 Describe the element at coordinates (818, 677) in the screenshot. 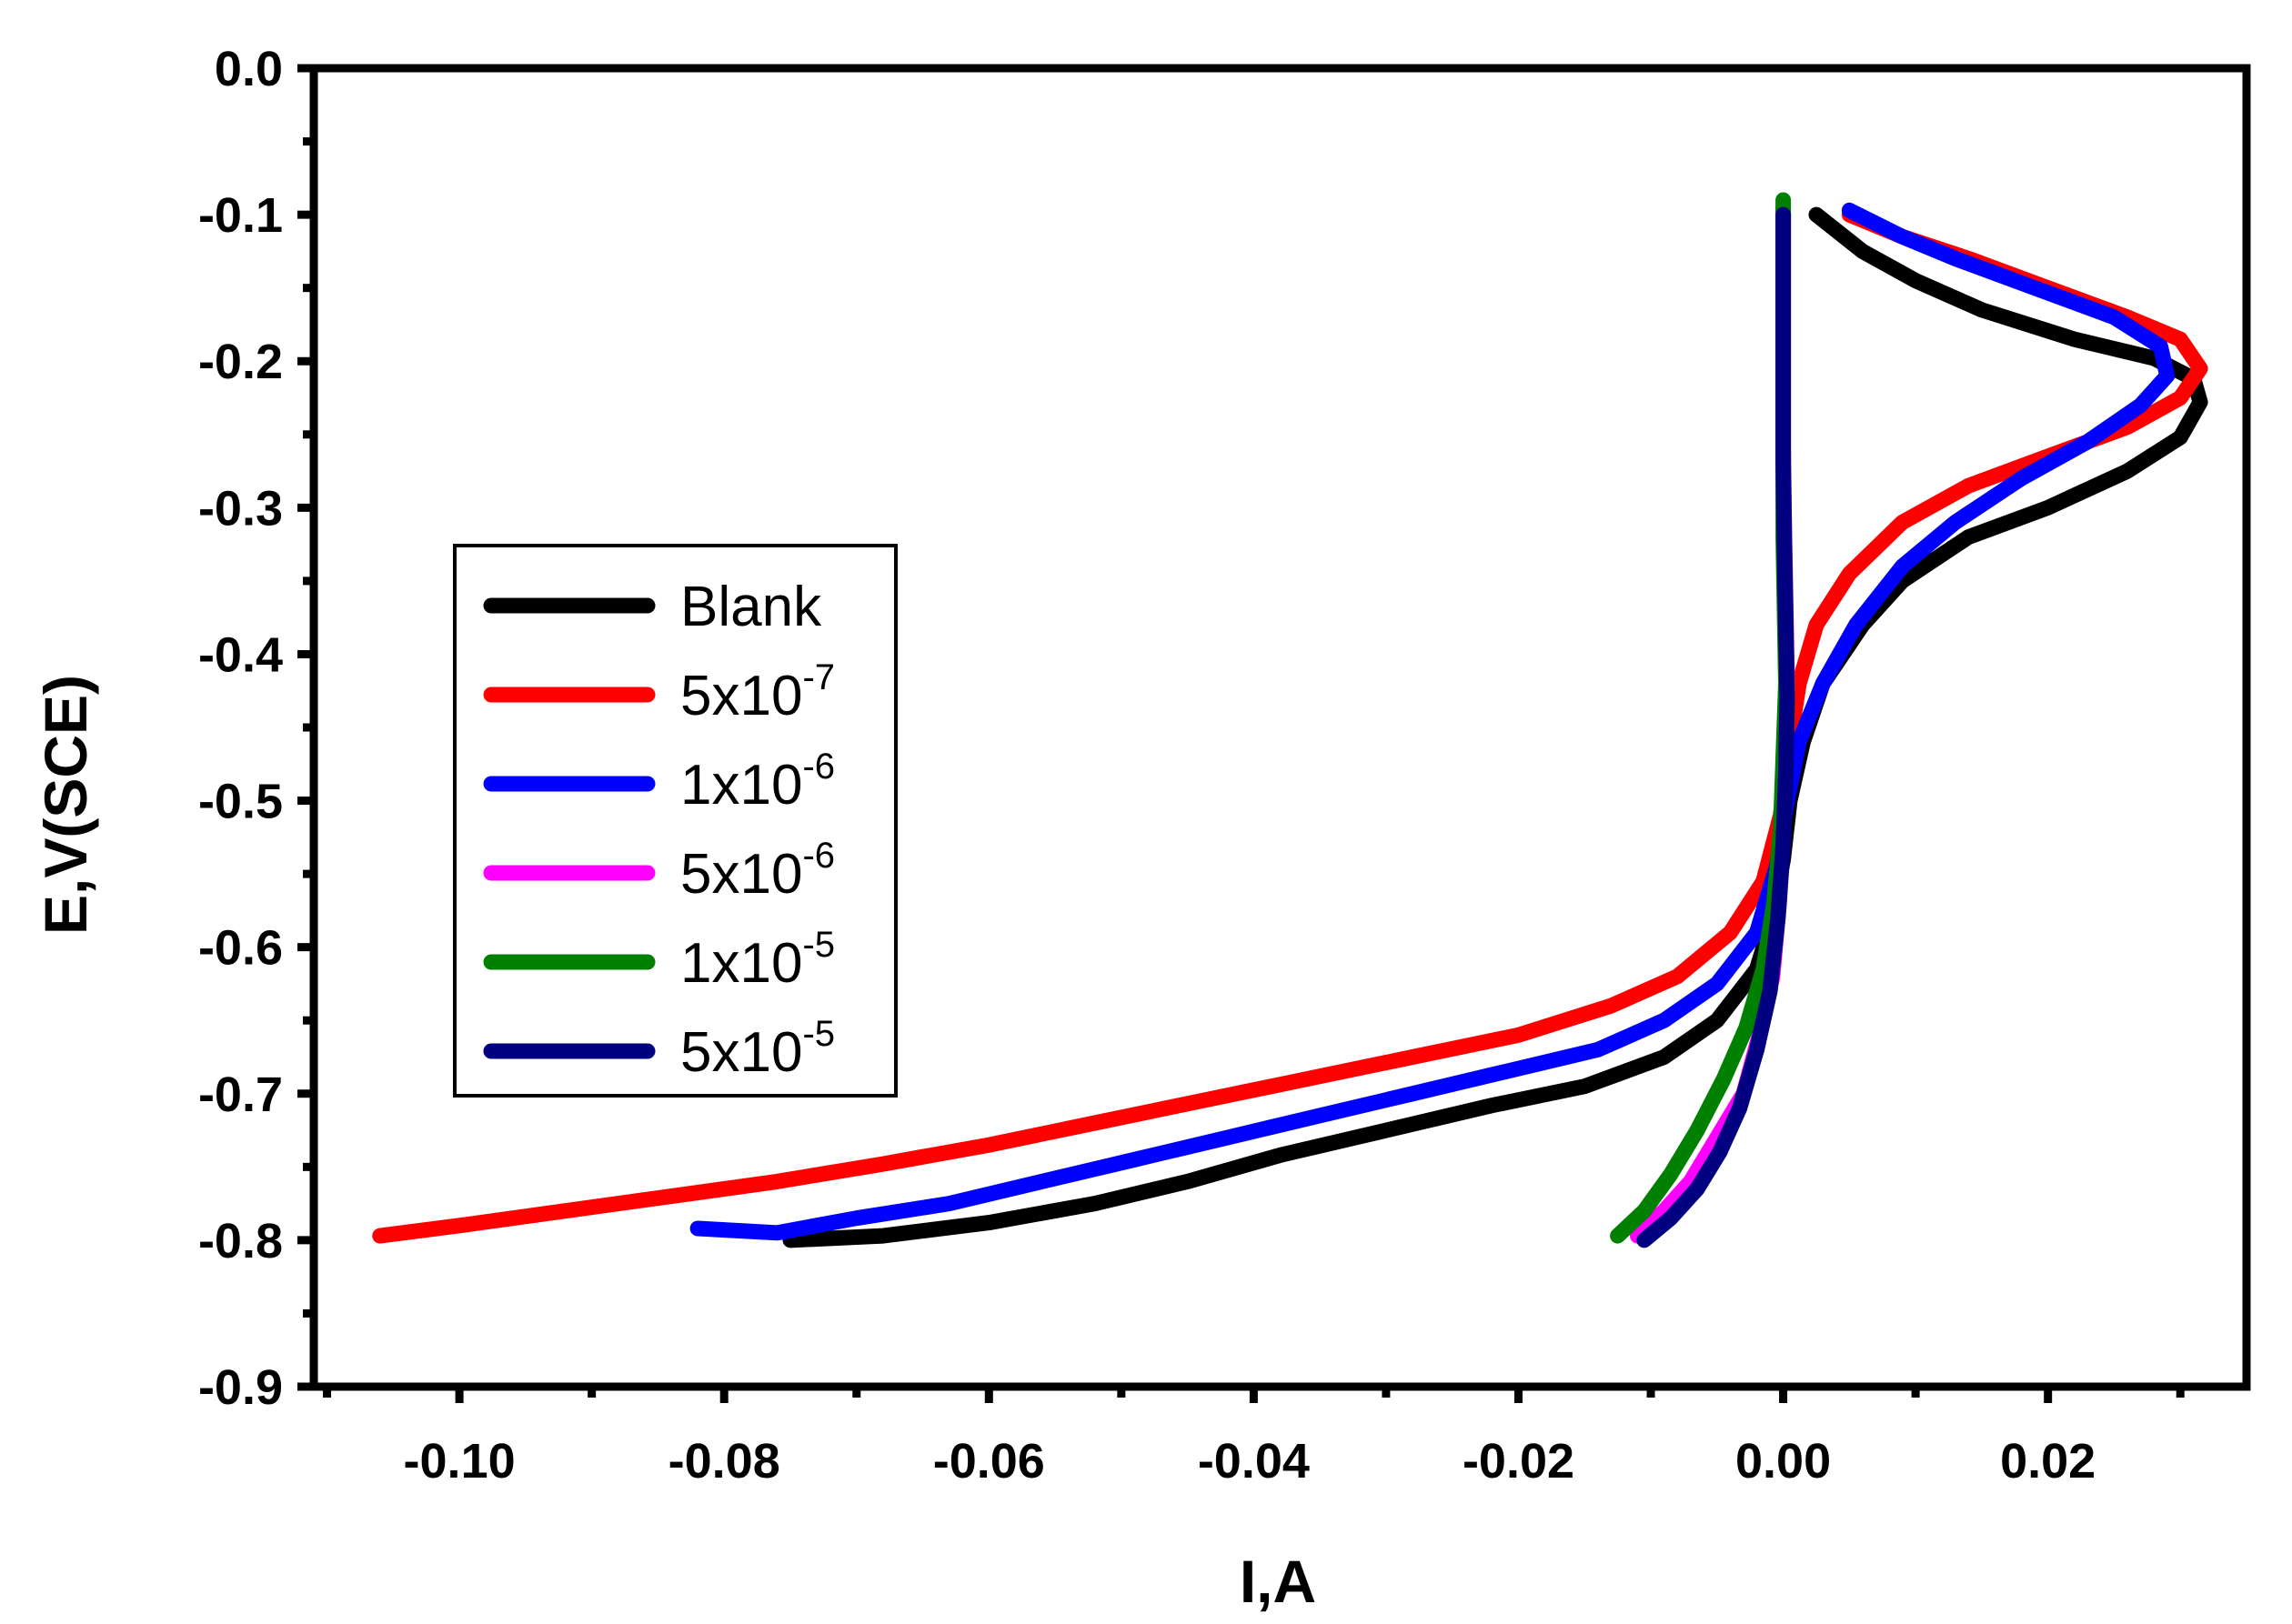

I see `legend-exponent: -7` at that location.